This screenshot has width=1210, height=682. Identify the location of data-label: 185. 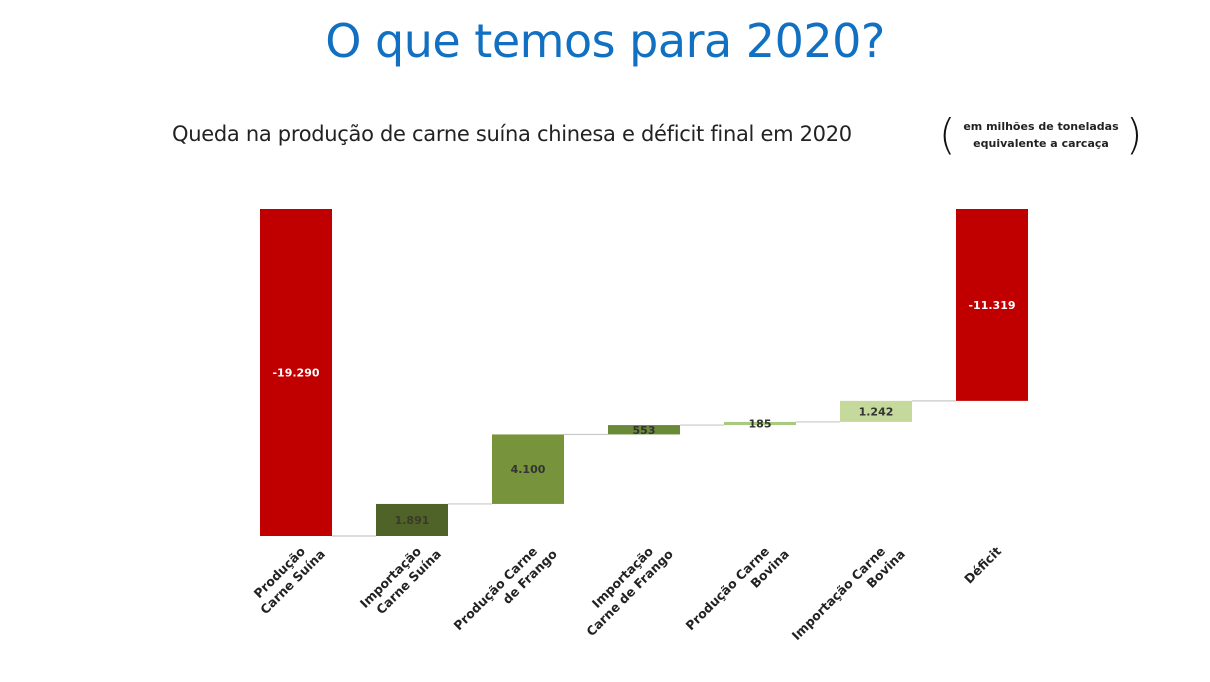
(760, 423).